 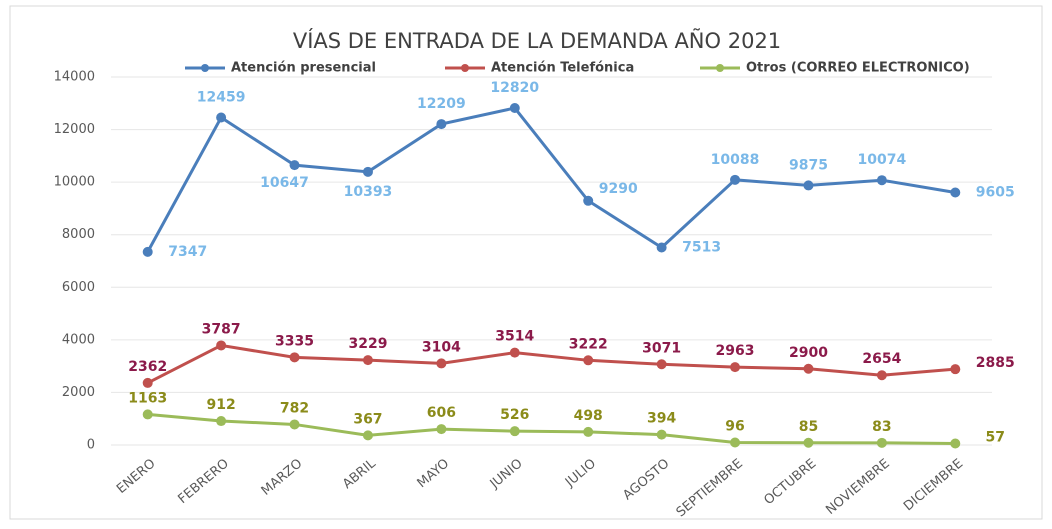 What do you see at coordinates (78, 234) in the screenshot?
I see `y-tick-label: 8000` at bounding box center [78, 234].